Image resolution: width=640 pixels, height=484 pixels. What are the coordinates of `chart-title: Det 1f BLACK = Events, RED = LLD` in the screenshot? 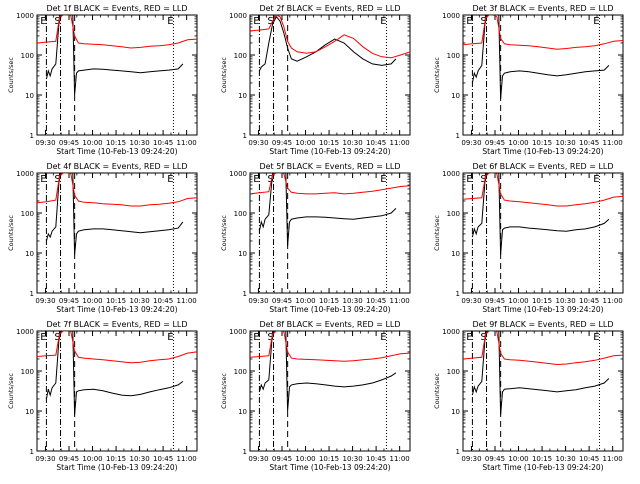 It's located at (116, 8).